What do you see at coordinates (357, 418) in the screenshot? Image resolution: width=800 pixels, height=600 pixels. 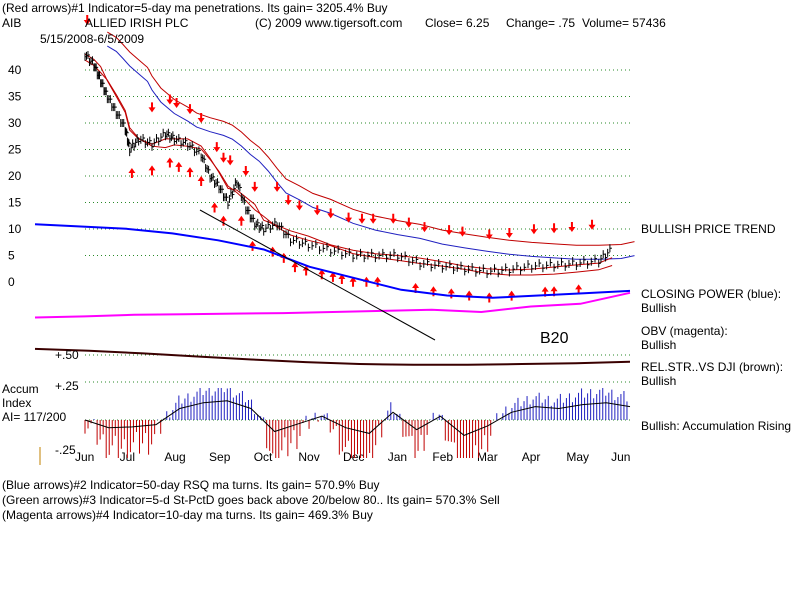 I see `accum-ma-line` at bounding box center [357, 418].